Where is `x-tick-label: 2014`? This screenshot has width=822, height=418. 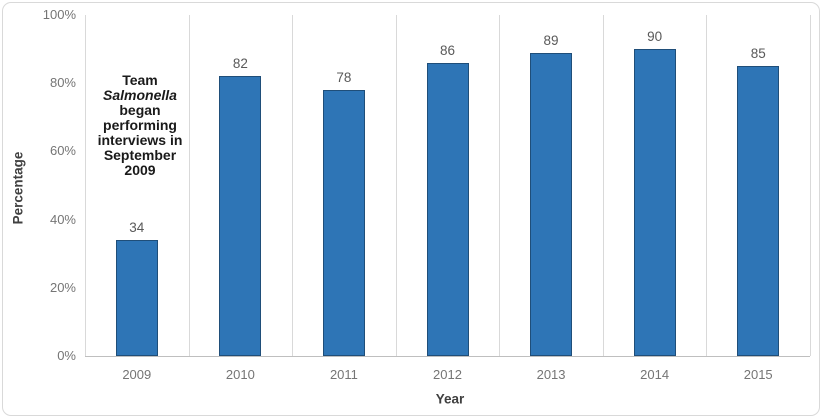
x-tick-label: 2014 is located at coordinates (655, 374).